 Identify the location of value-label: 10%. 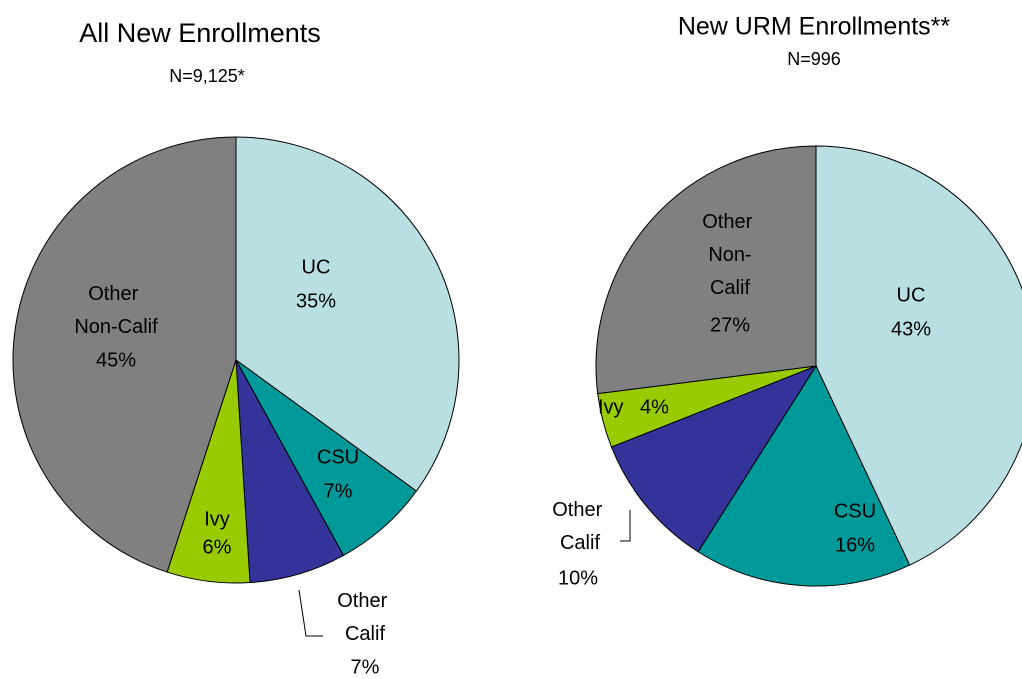
(578, 578).